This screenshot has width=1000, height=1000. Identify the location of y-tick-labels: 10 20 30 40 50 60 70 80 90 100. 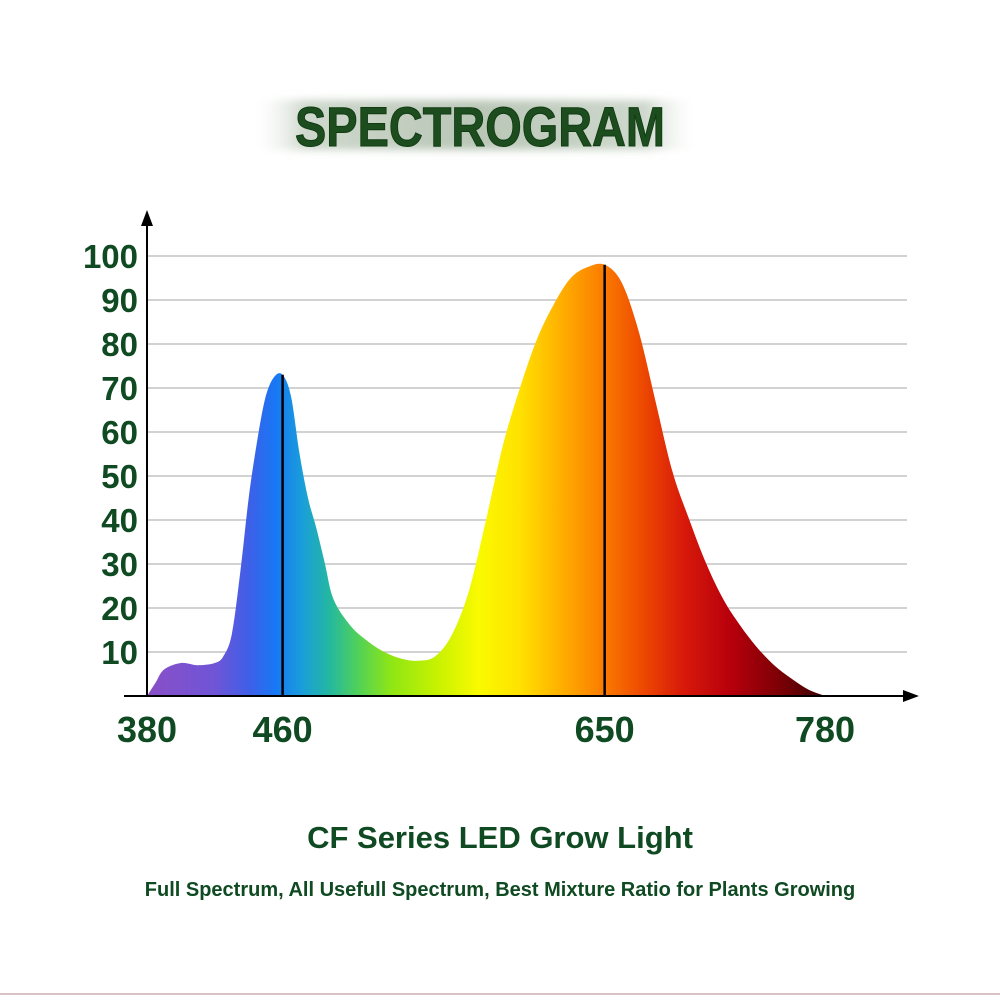
(110, 454).